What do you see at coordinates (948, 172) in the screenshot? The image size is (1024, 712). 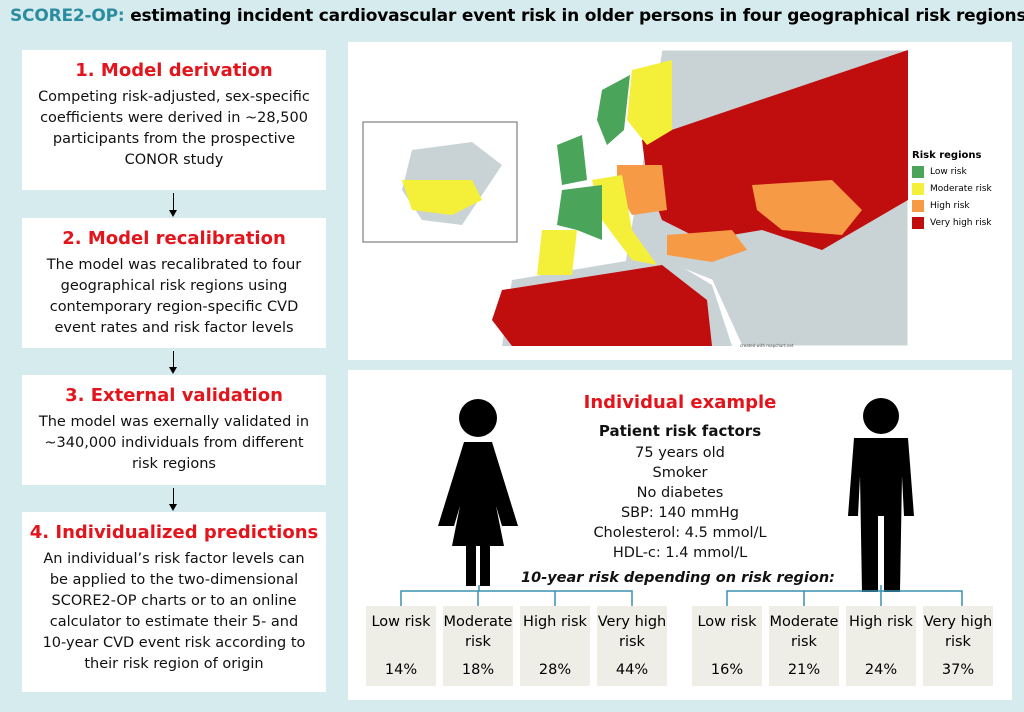 I see `legend-label: Low risk` at bounding box center [948, 172].